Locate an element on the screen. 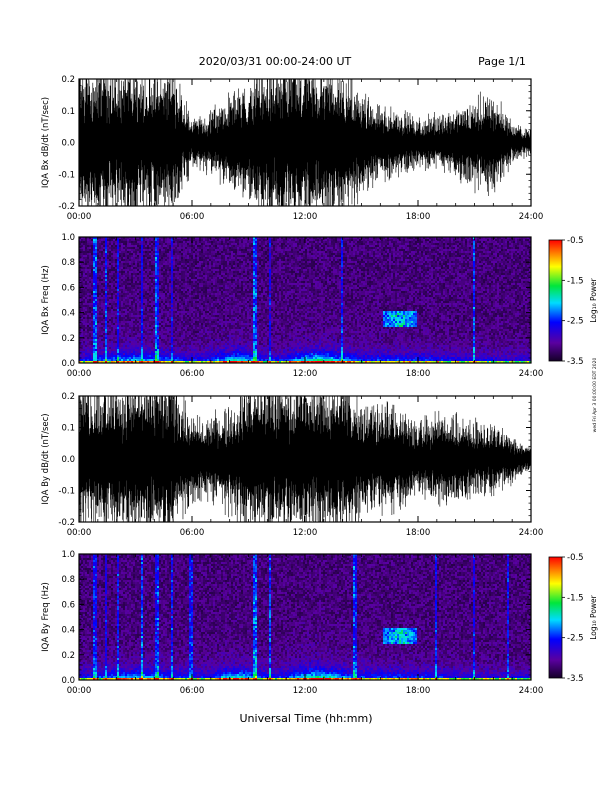  y-axis-label: IQA Bx dB/dt (nT/sec) is located at coordinates (46, 142).